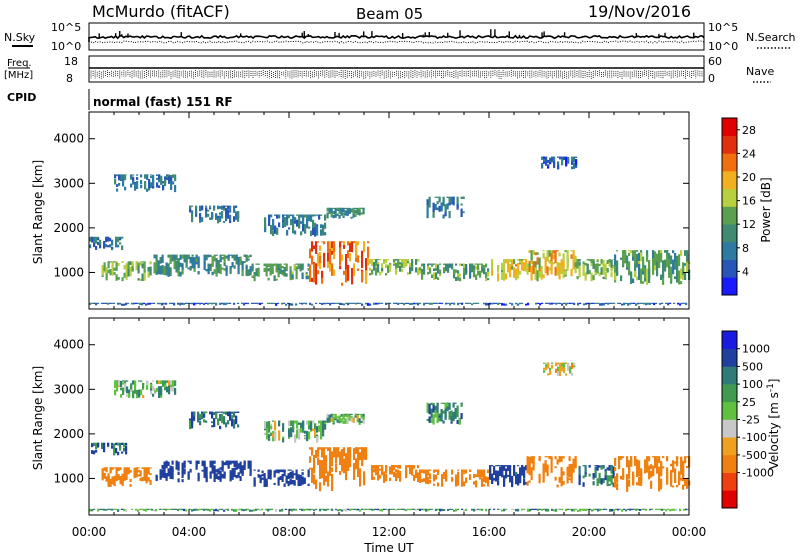  What do you see at coordinates (396, 36) in the screenshot?
I see `noise-panel-frame` at bounding box center [396, 36].